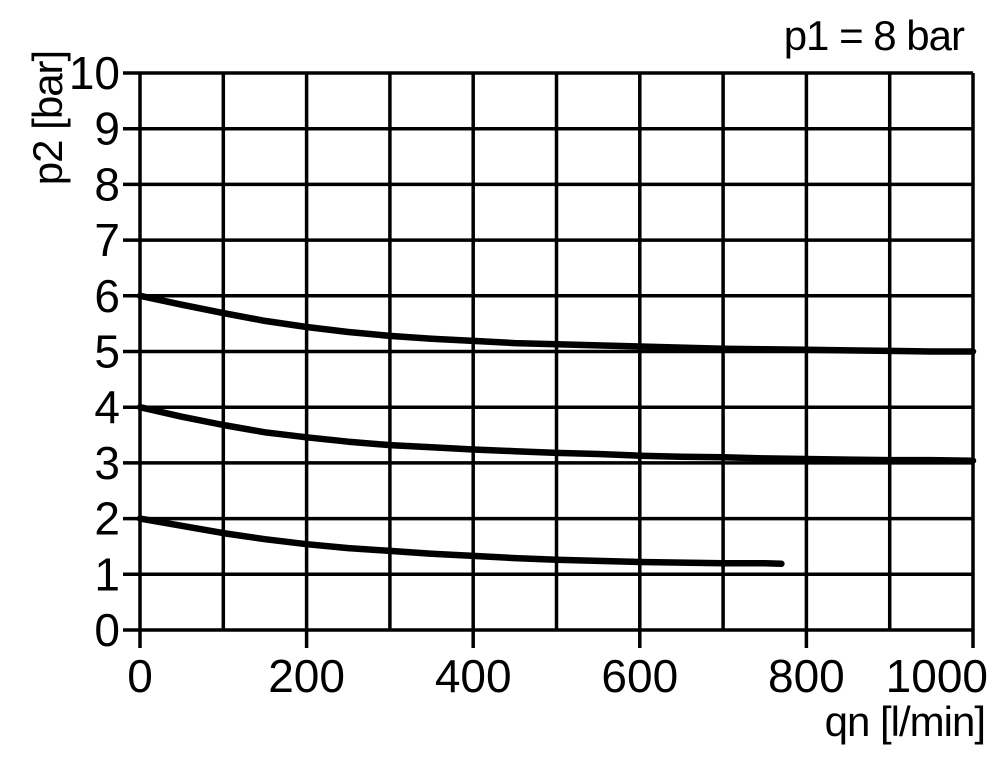 The width and height of the screenshot is (1000, 764). I want to click on curve-from-4-bar, so click(556, 433).